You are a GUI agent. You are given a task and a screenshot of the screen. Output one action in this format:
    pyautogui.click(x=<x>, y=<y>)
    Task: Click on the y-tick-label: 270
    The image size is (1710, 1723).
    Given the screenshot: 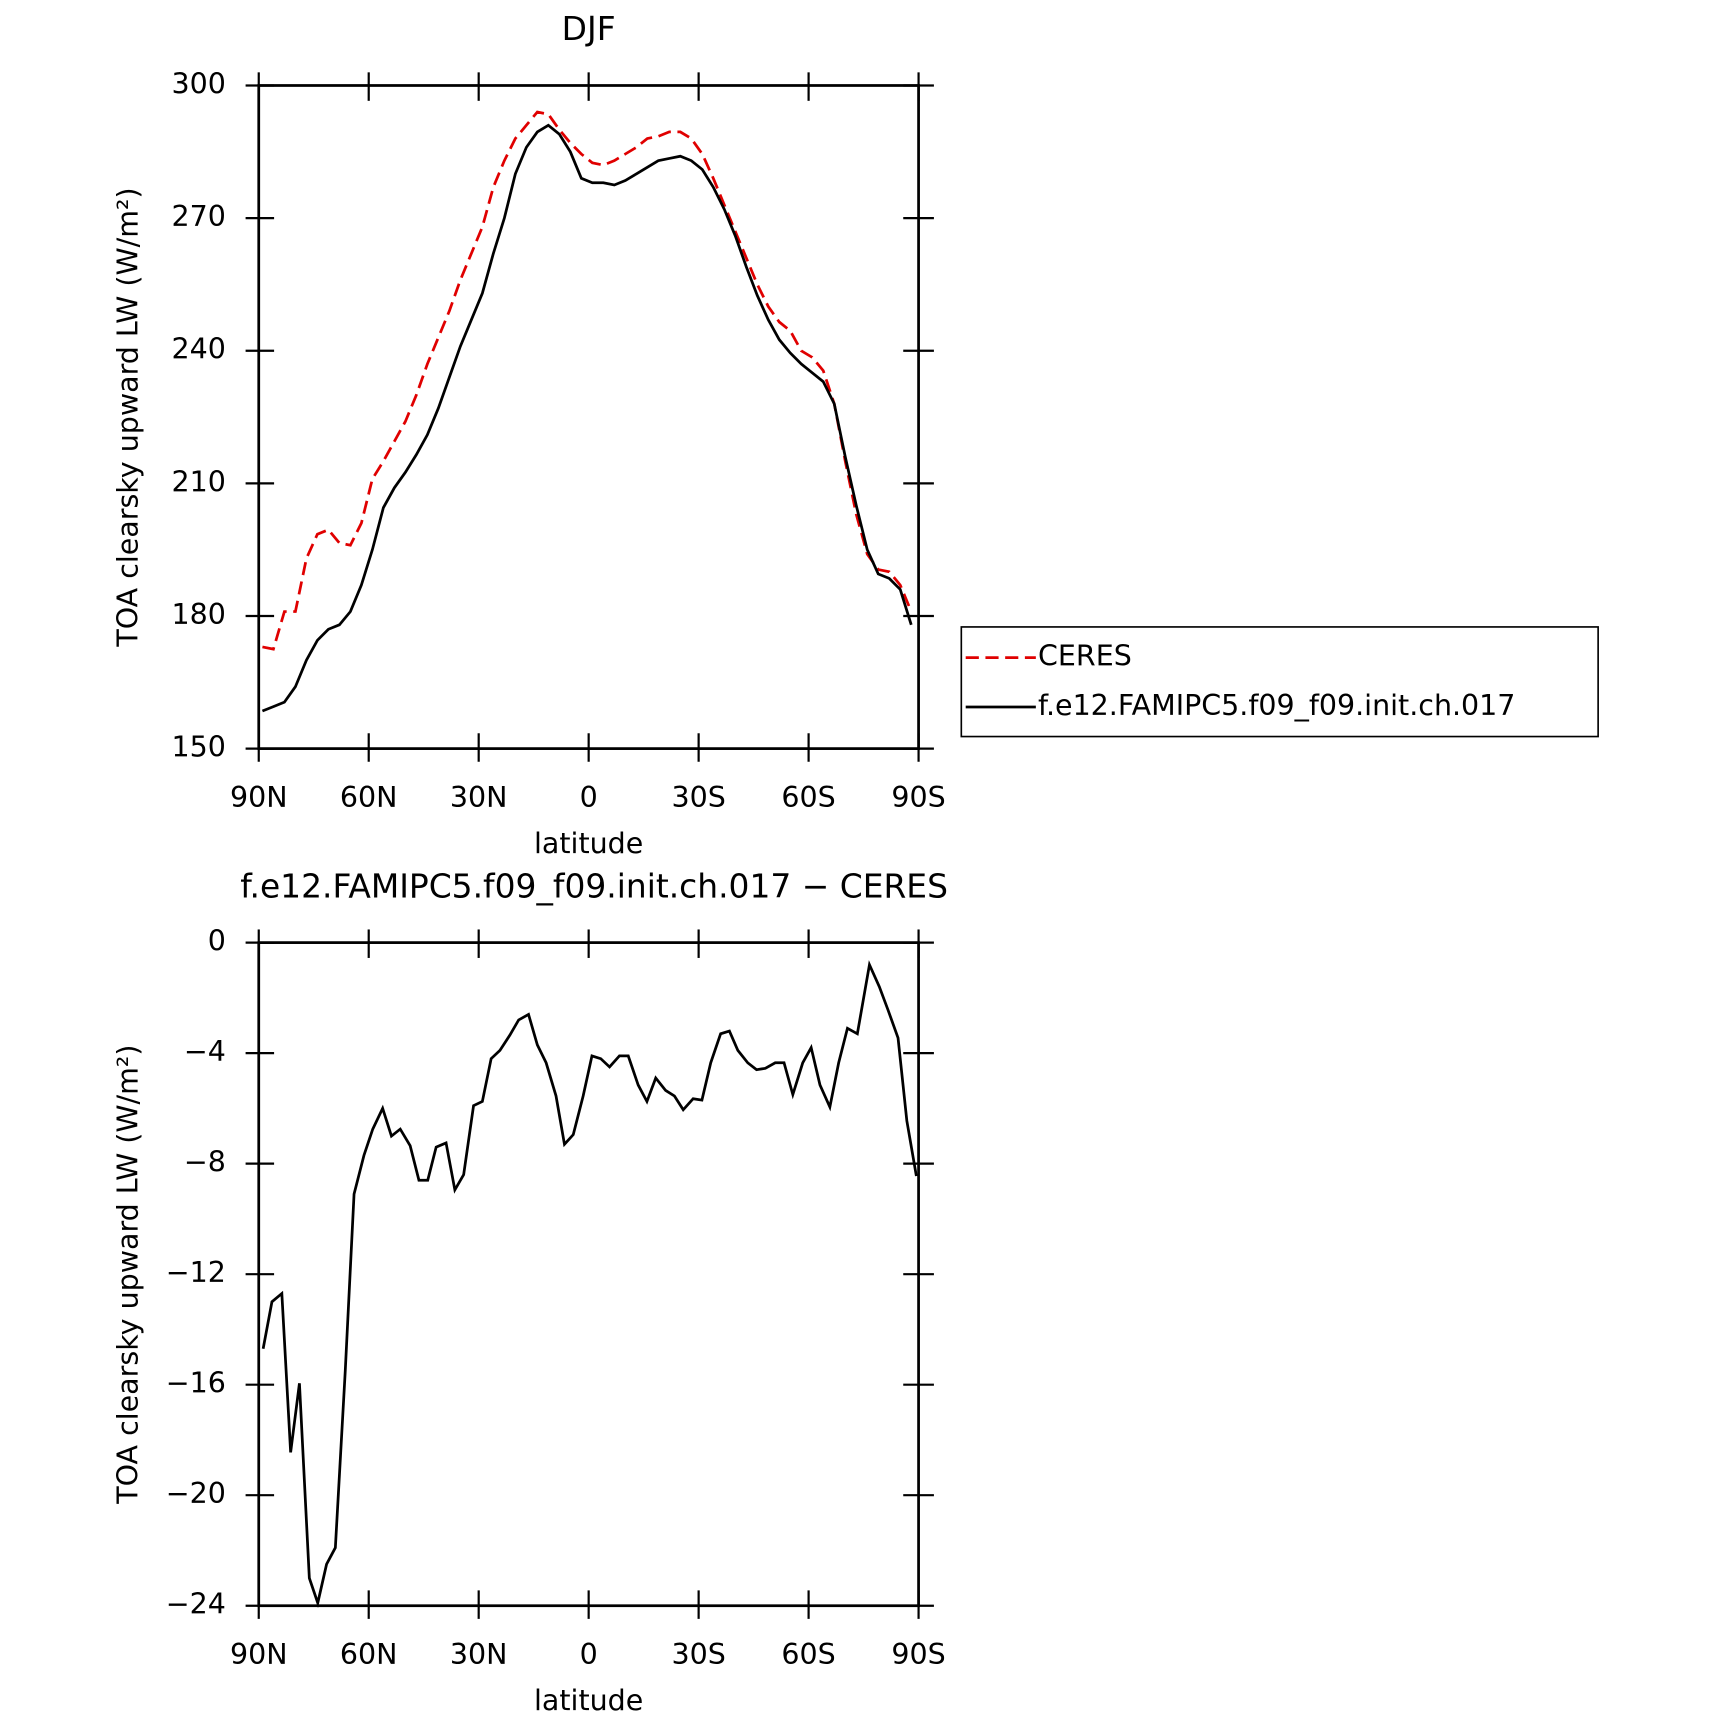 What is the action you would take?
    pyautogui.click(x=198, y=216)
    